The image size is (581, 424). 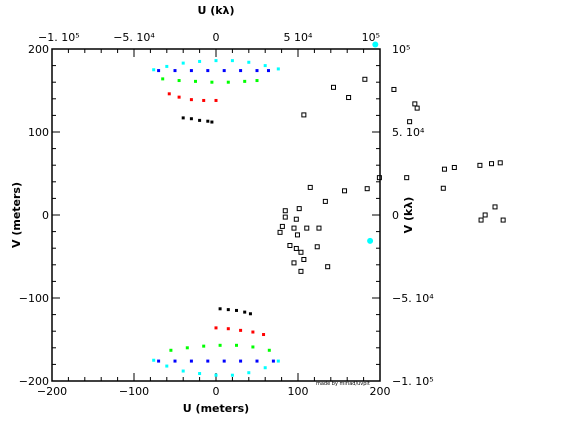 What do you see at coordinates (38, 132) in the screenshot?
I see `y-tick-label: 100` at bounding box center [38, 132].